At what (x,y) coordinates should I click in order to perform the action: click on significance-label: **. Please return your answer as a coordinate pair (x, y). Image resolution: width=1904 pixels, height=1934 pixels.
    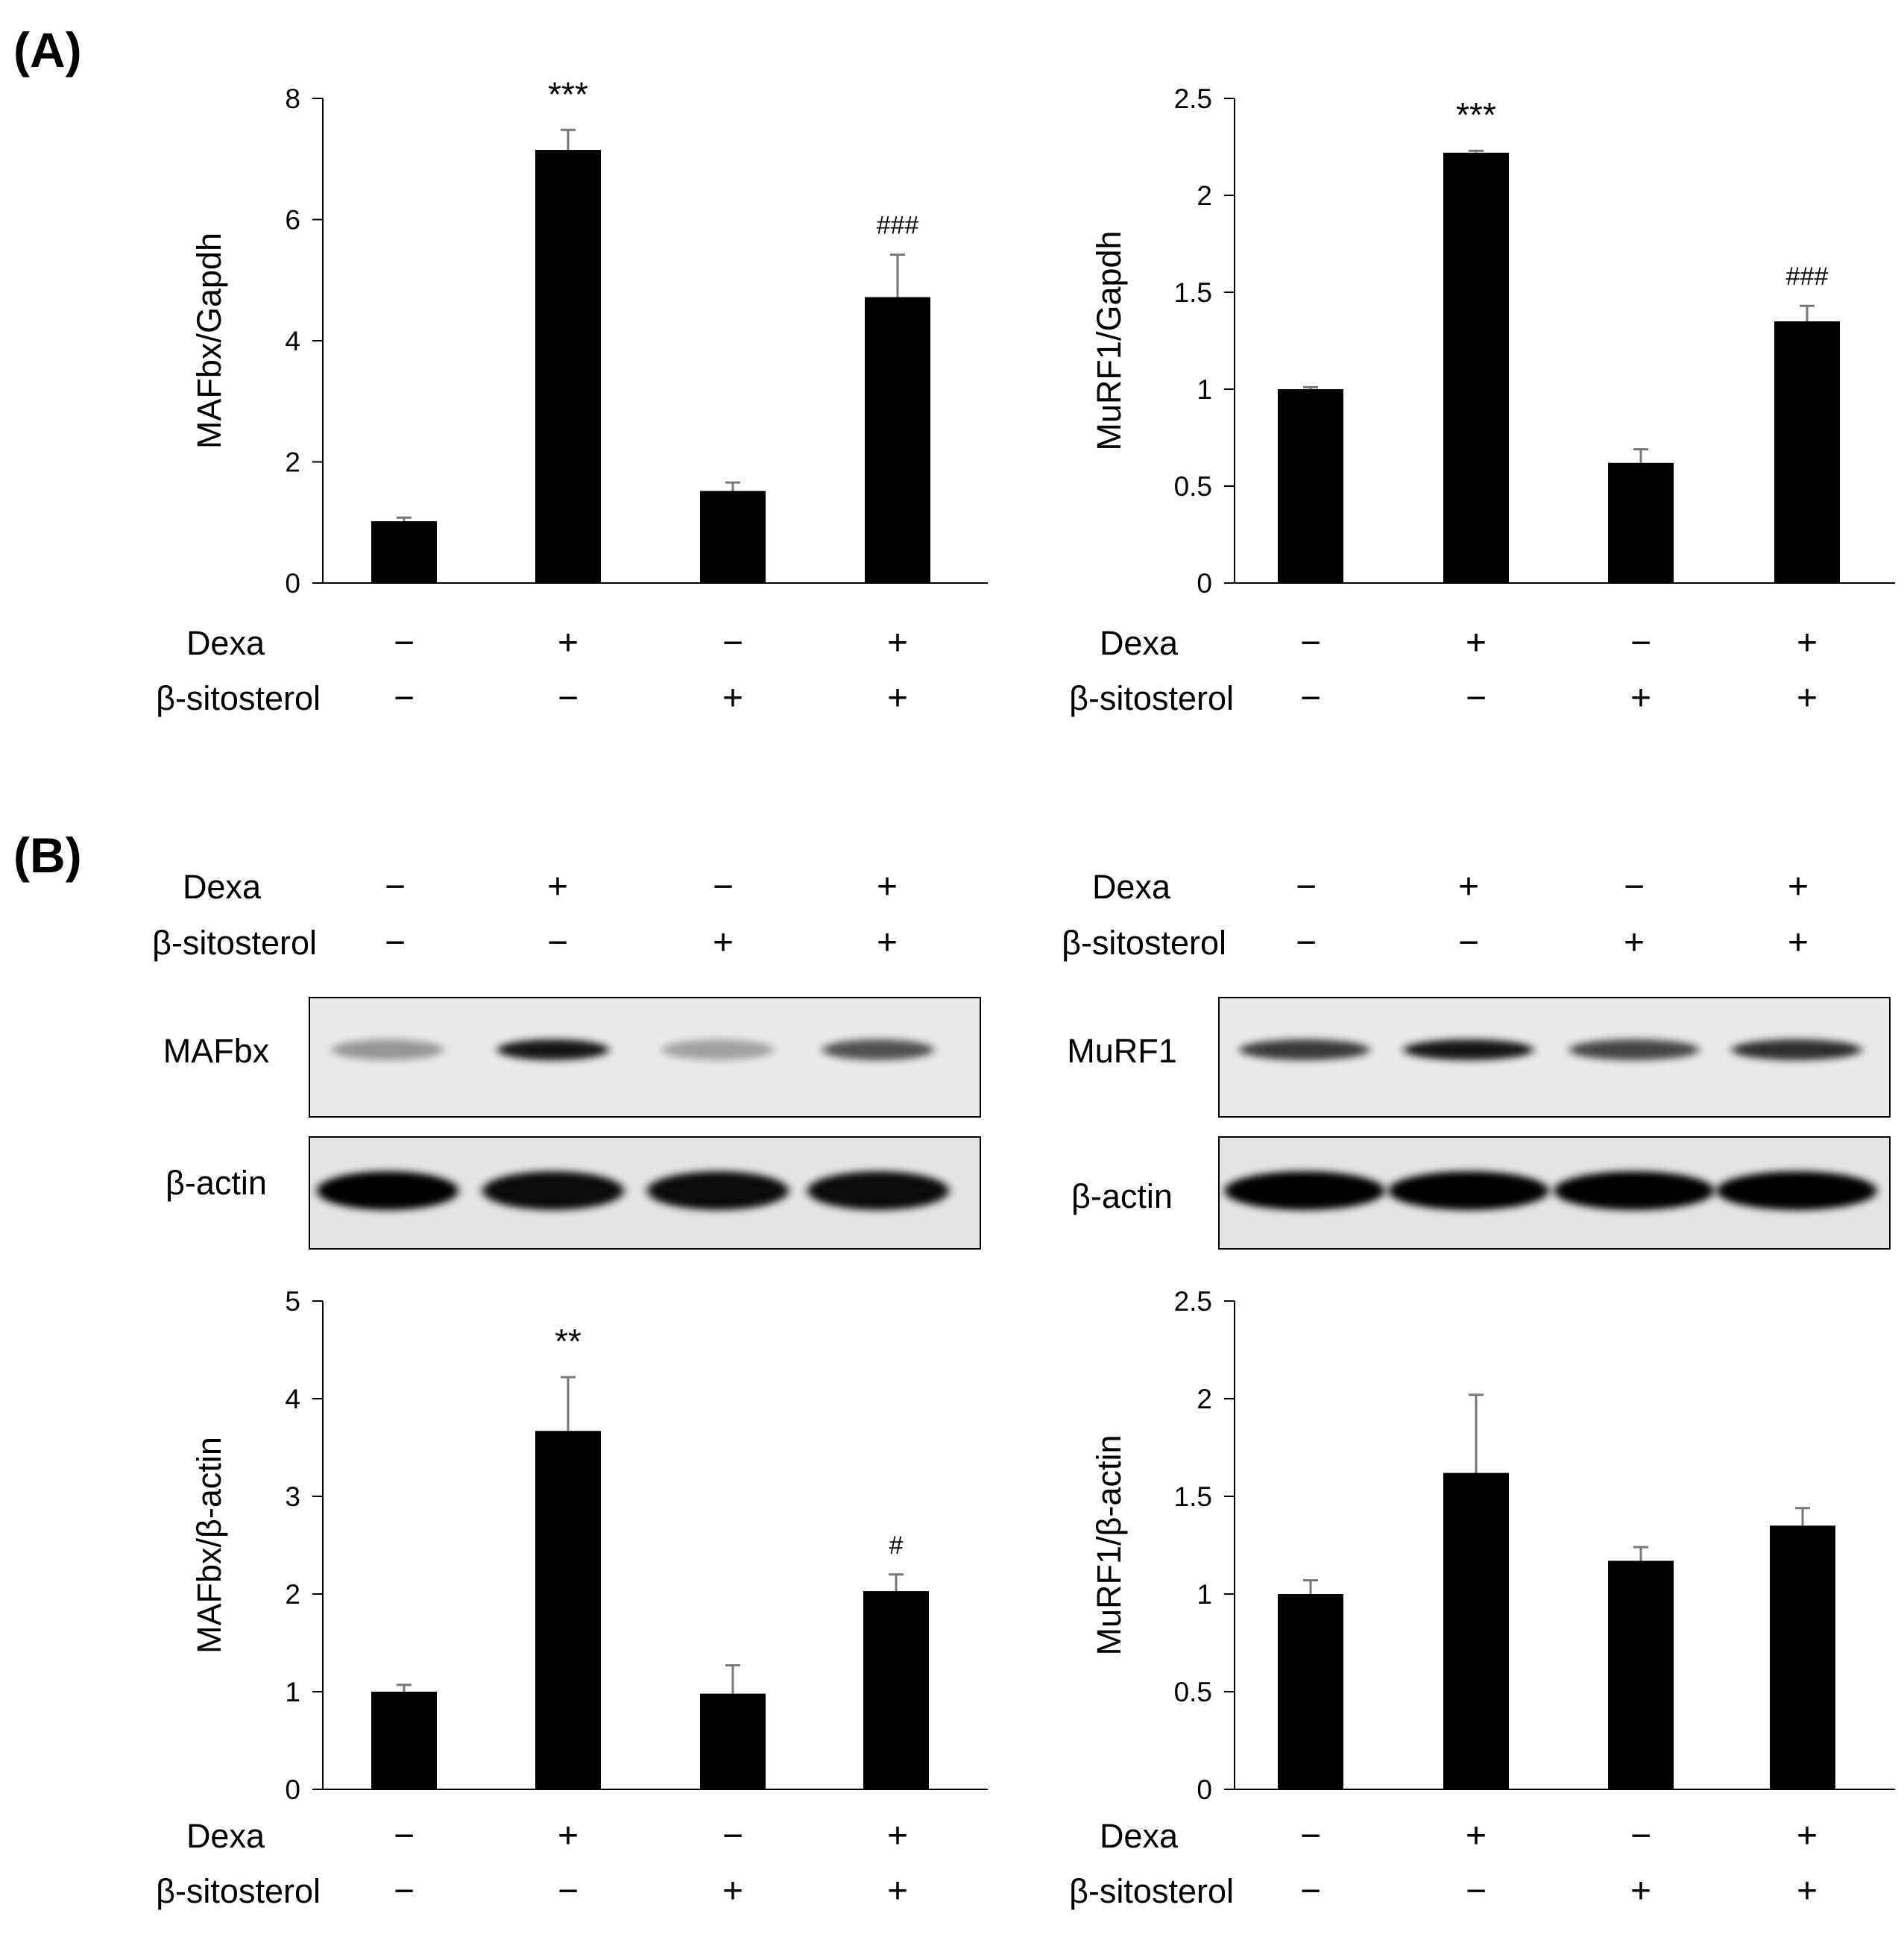
    Looking at the image, I should click on (568, 1341).